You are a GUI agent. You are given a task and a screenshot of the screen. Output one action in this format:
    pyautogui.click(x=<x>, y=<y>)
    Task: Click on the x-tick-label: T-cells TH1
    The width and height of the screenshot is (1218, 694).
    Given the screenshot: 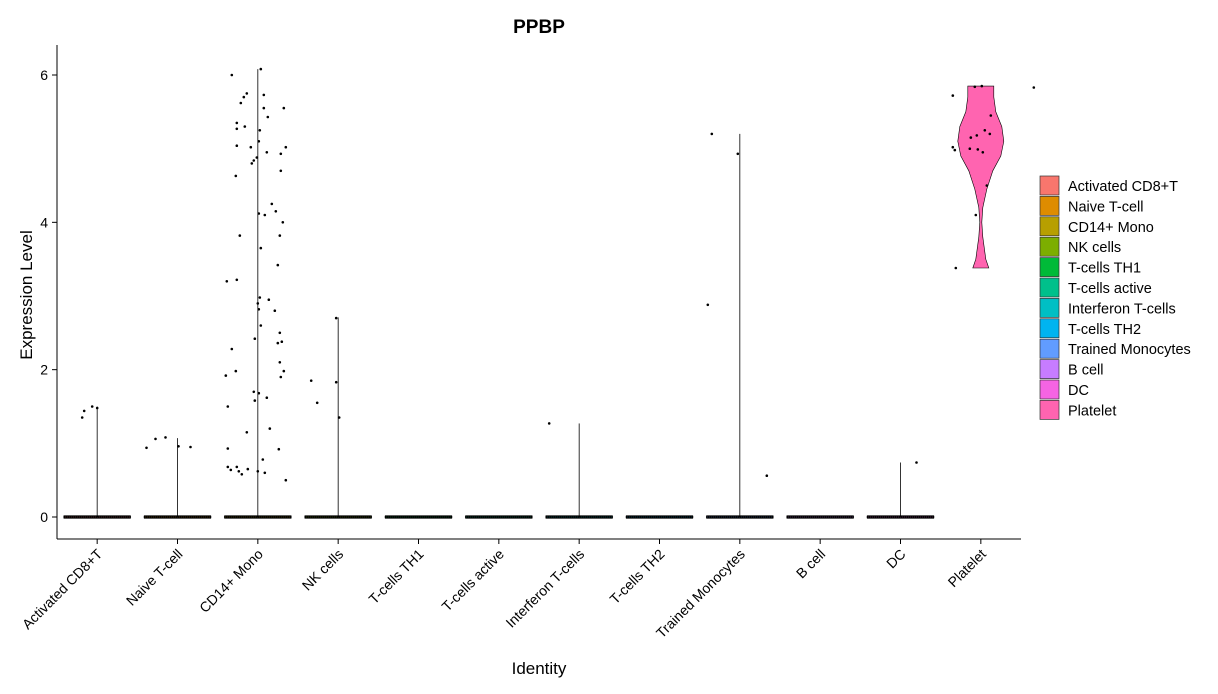 What is the action you would take?
    pyautogui.click(x=395, y=576)
    